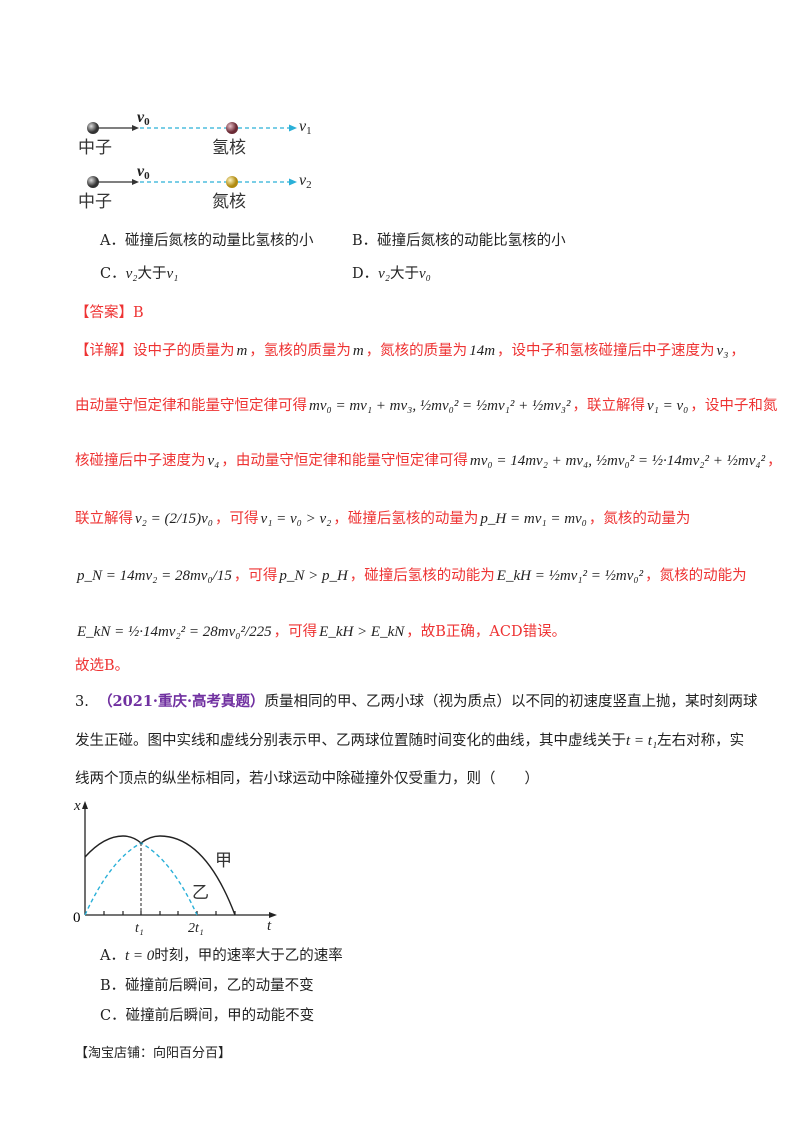  What do you see at coordinates (155, 351) in the screenshot?
I see `explanation-text: 【详解】设中子的质量为` at bounding box center [155, 351].